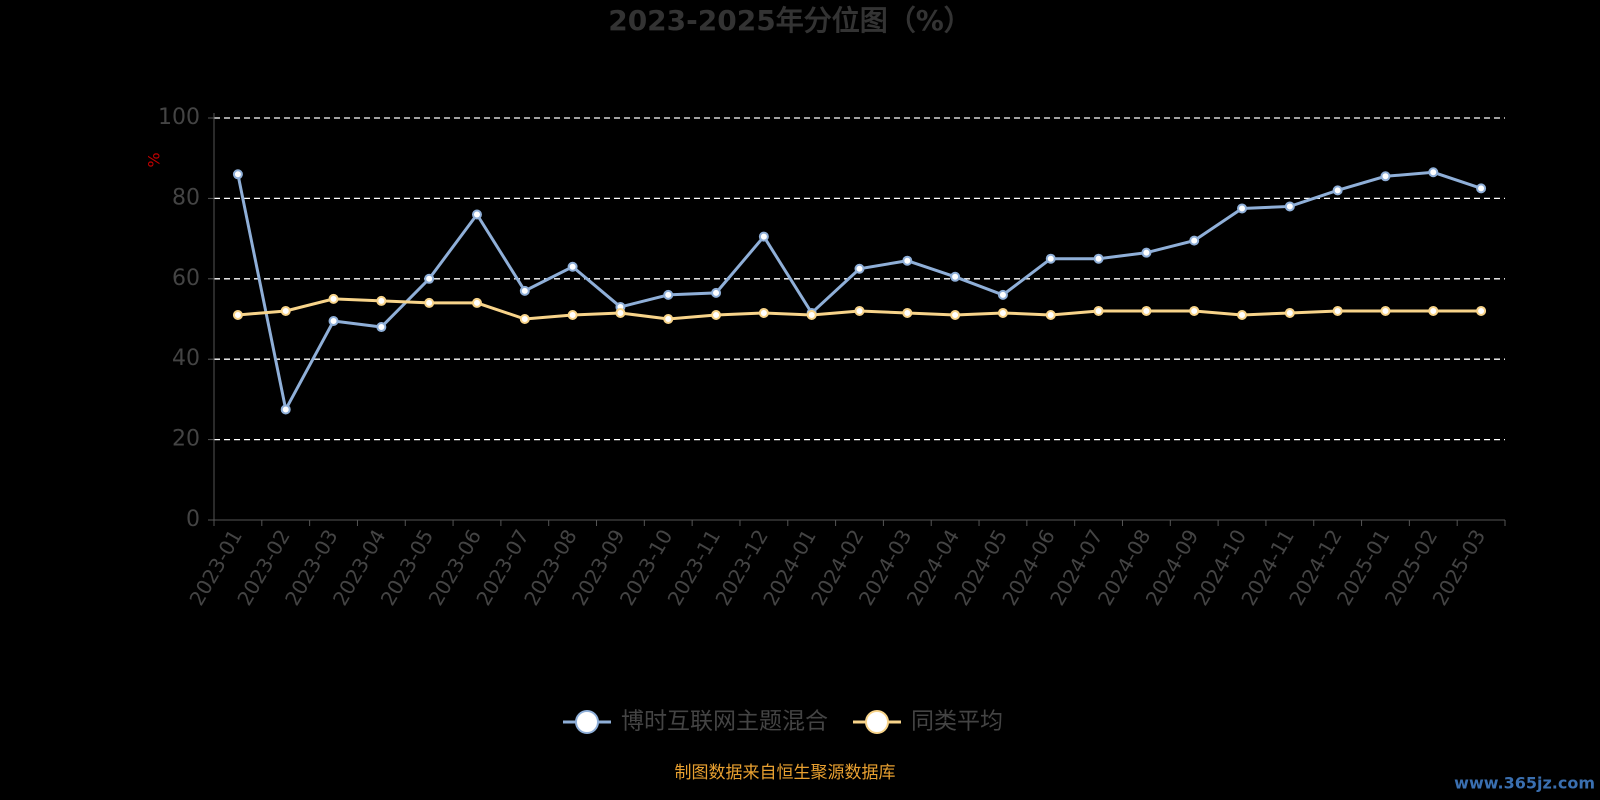 This screenshot has height=800, width=1600. What do you see at coordinates (186, 197) in the screenshot?
I see `y-tick-label: 80` at bounding box center [186, 197].